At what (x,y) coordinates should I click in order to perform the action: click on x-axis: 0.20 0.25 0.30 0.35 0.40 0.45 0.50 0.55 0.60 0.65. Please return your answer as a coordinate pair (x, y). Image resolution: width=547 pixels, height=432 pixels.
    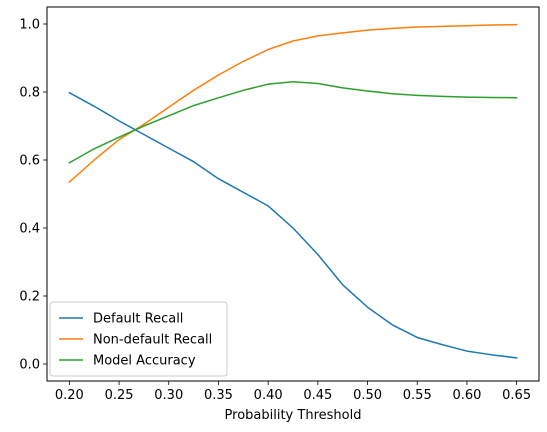
    Looking at the image, I should click on (293, 392).